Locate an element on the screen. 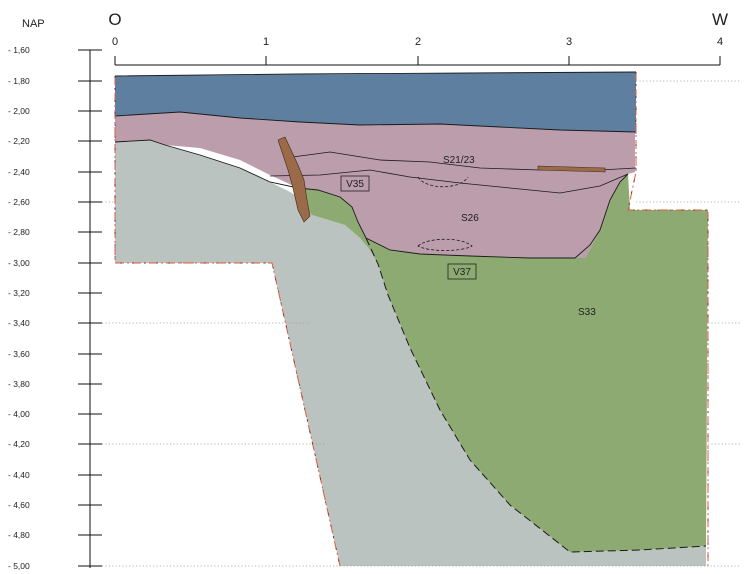 The image size is (747, 574). feature-label-v35: V35 is located at coordinates (355, 184).